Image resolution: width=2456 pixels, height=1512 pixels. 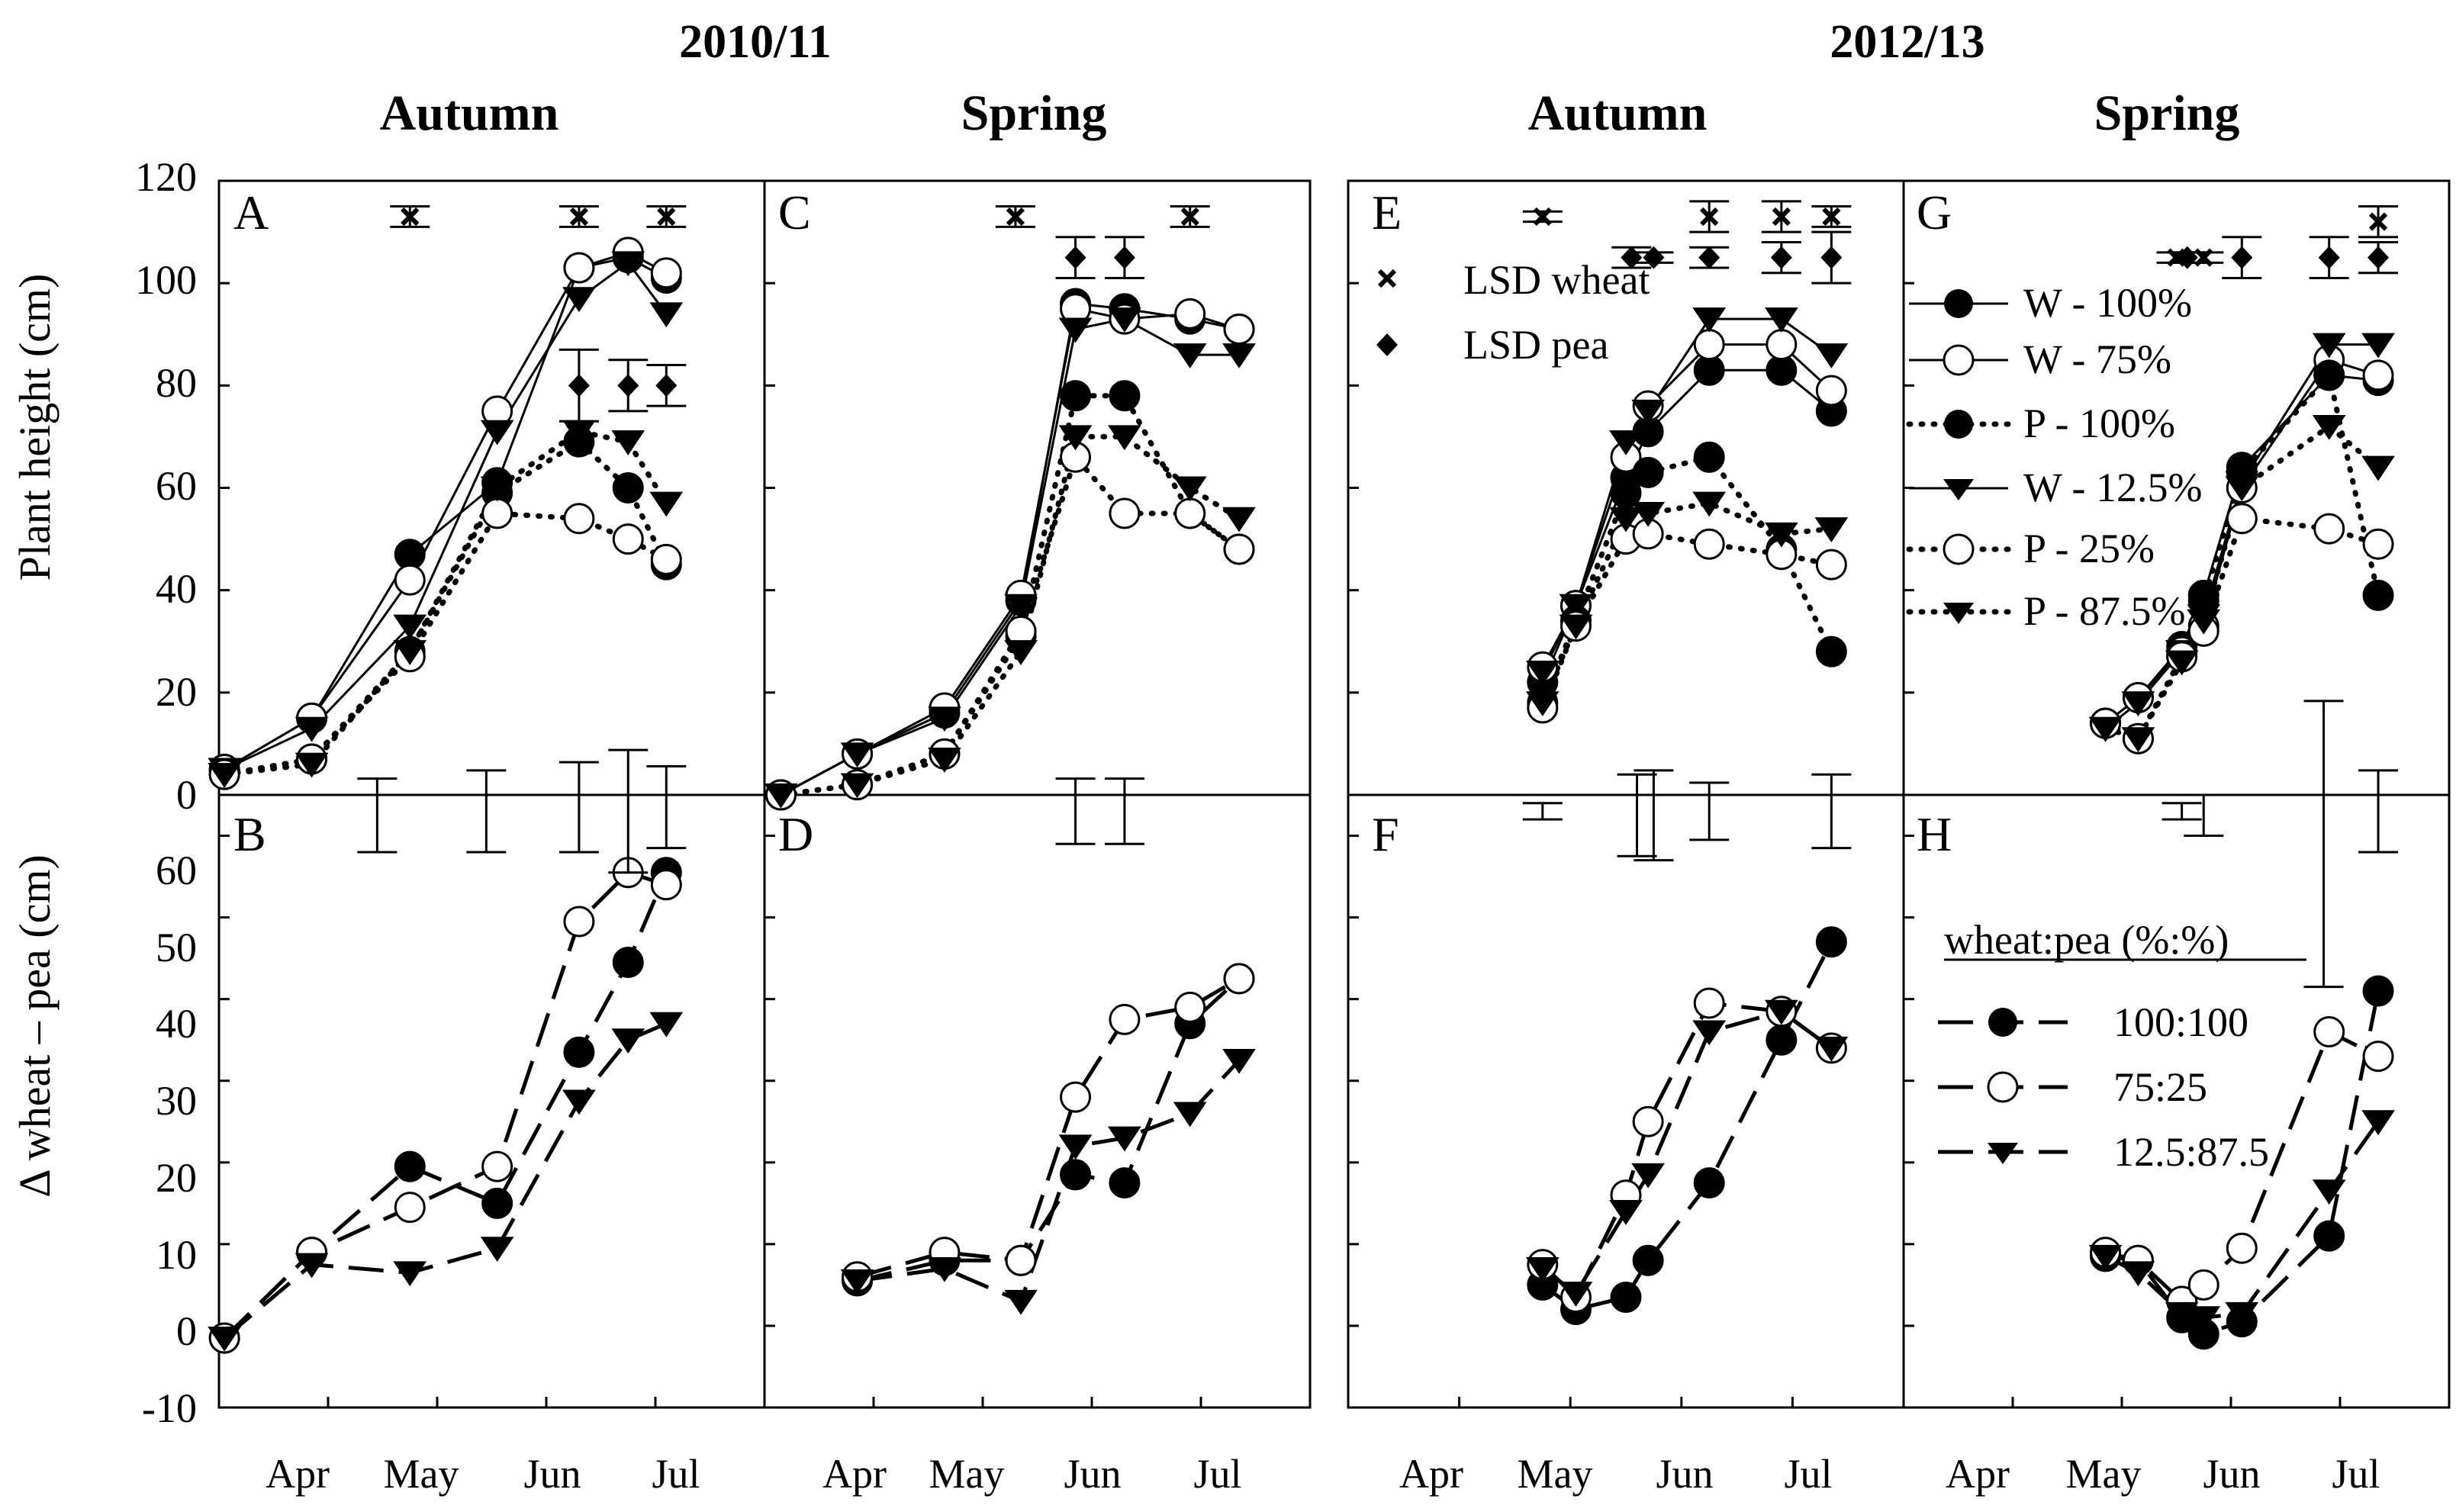 I want to click on y-tick-label: -10, so click(x=169, y=1408).